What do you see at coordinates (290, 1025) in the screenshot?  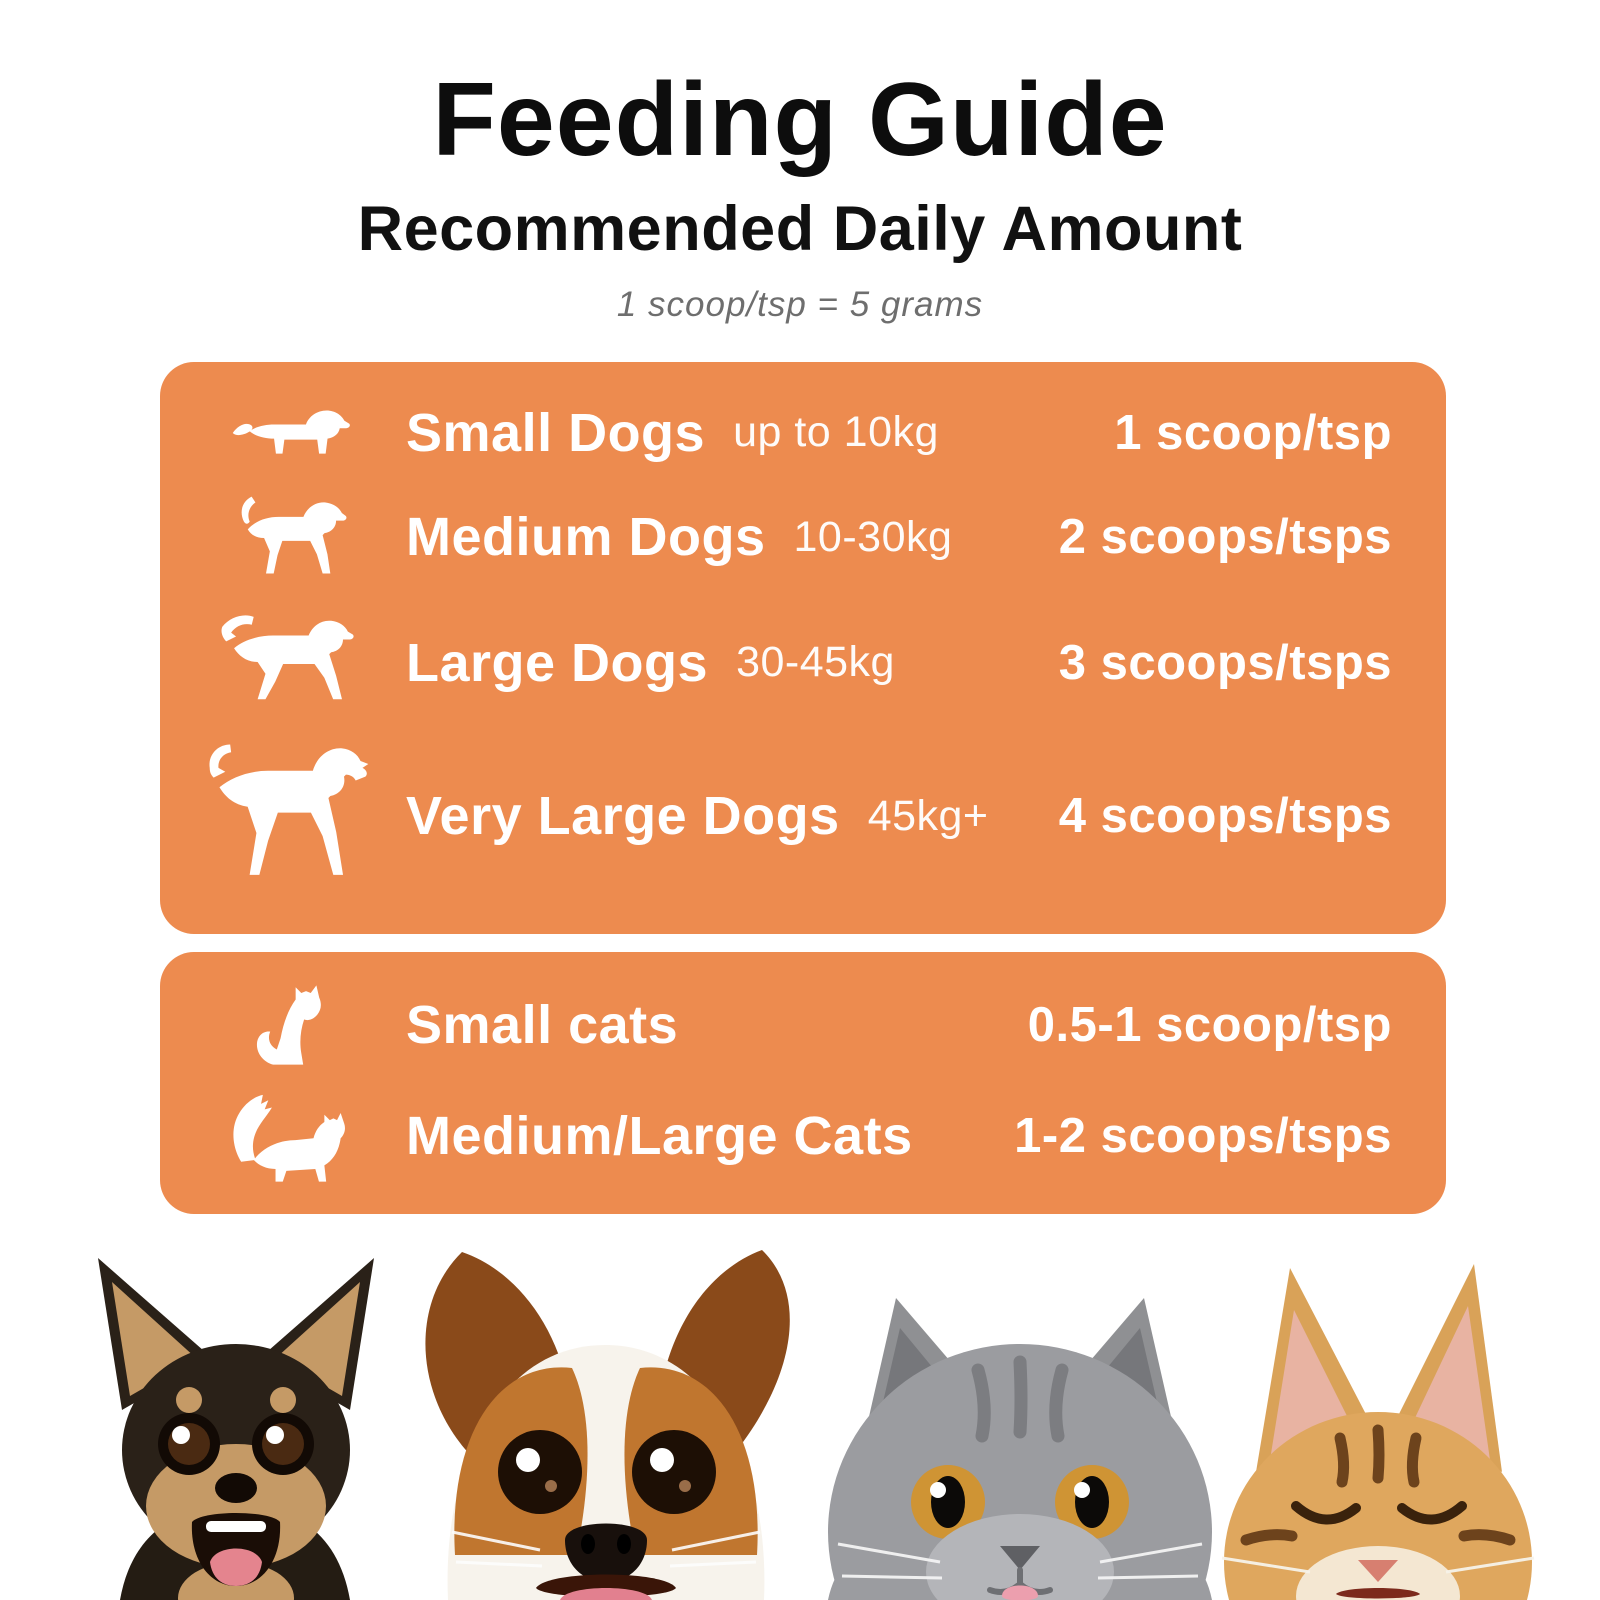 I see `small-cat-icon` at bounding box center [290, 1025].